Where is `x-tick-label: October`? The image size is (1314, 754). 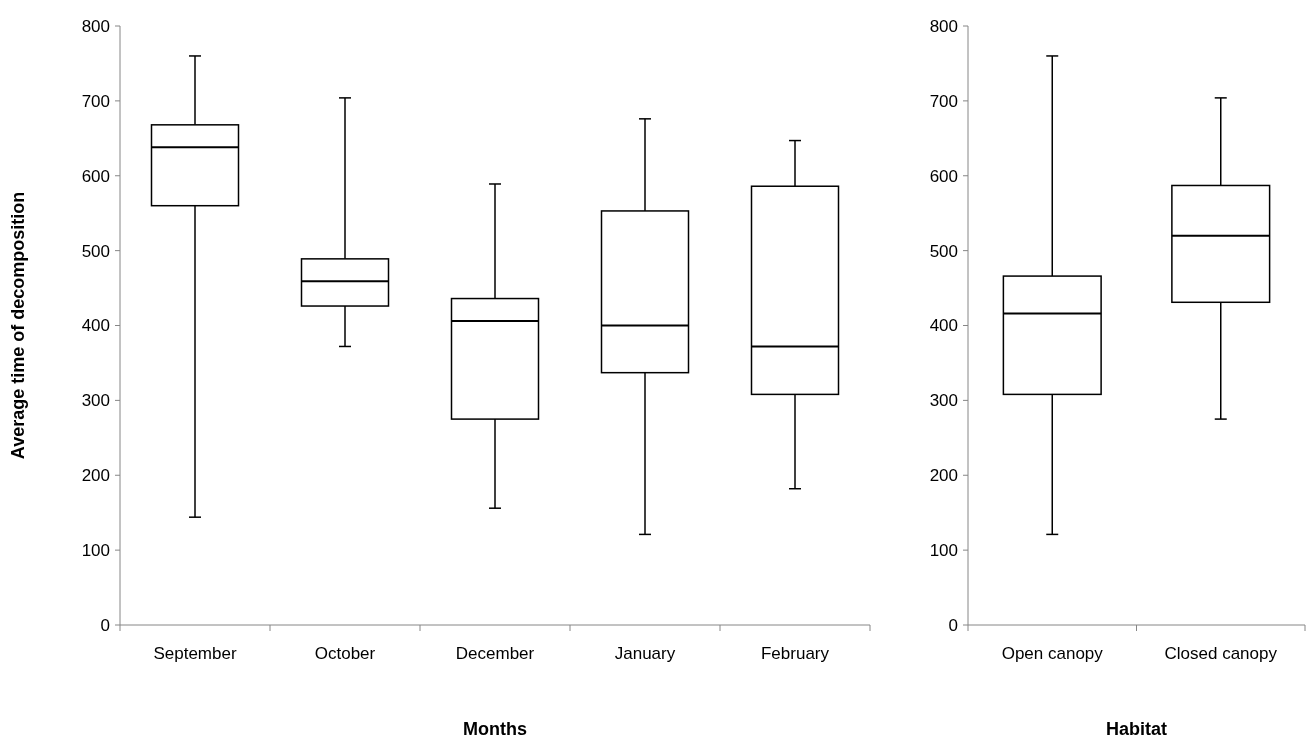
x-tick-label: October is located at coordinates (345, 653).